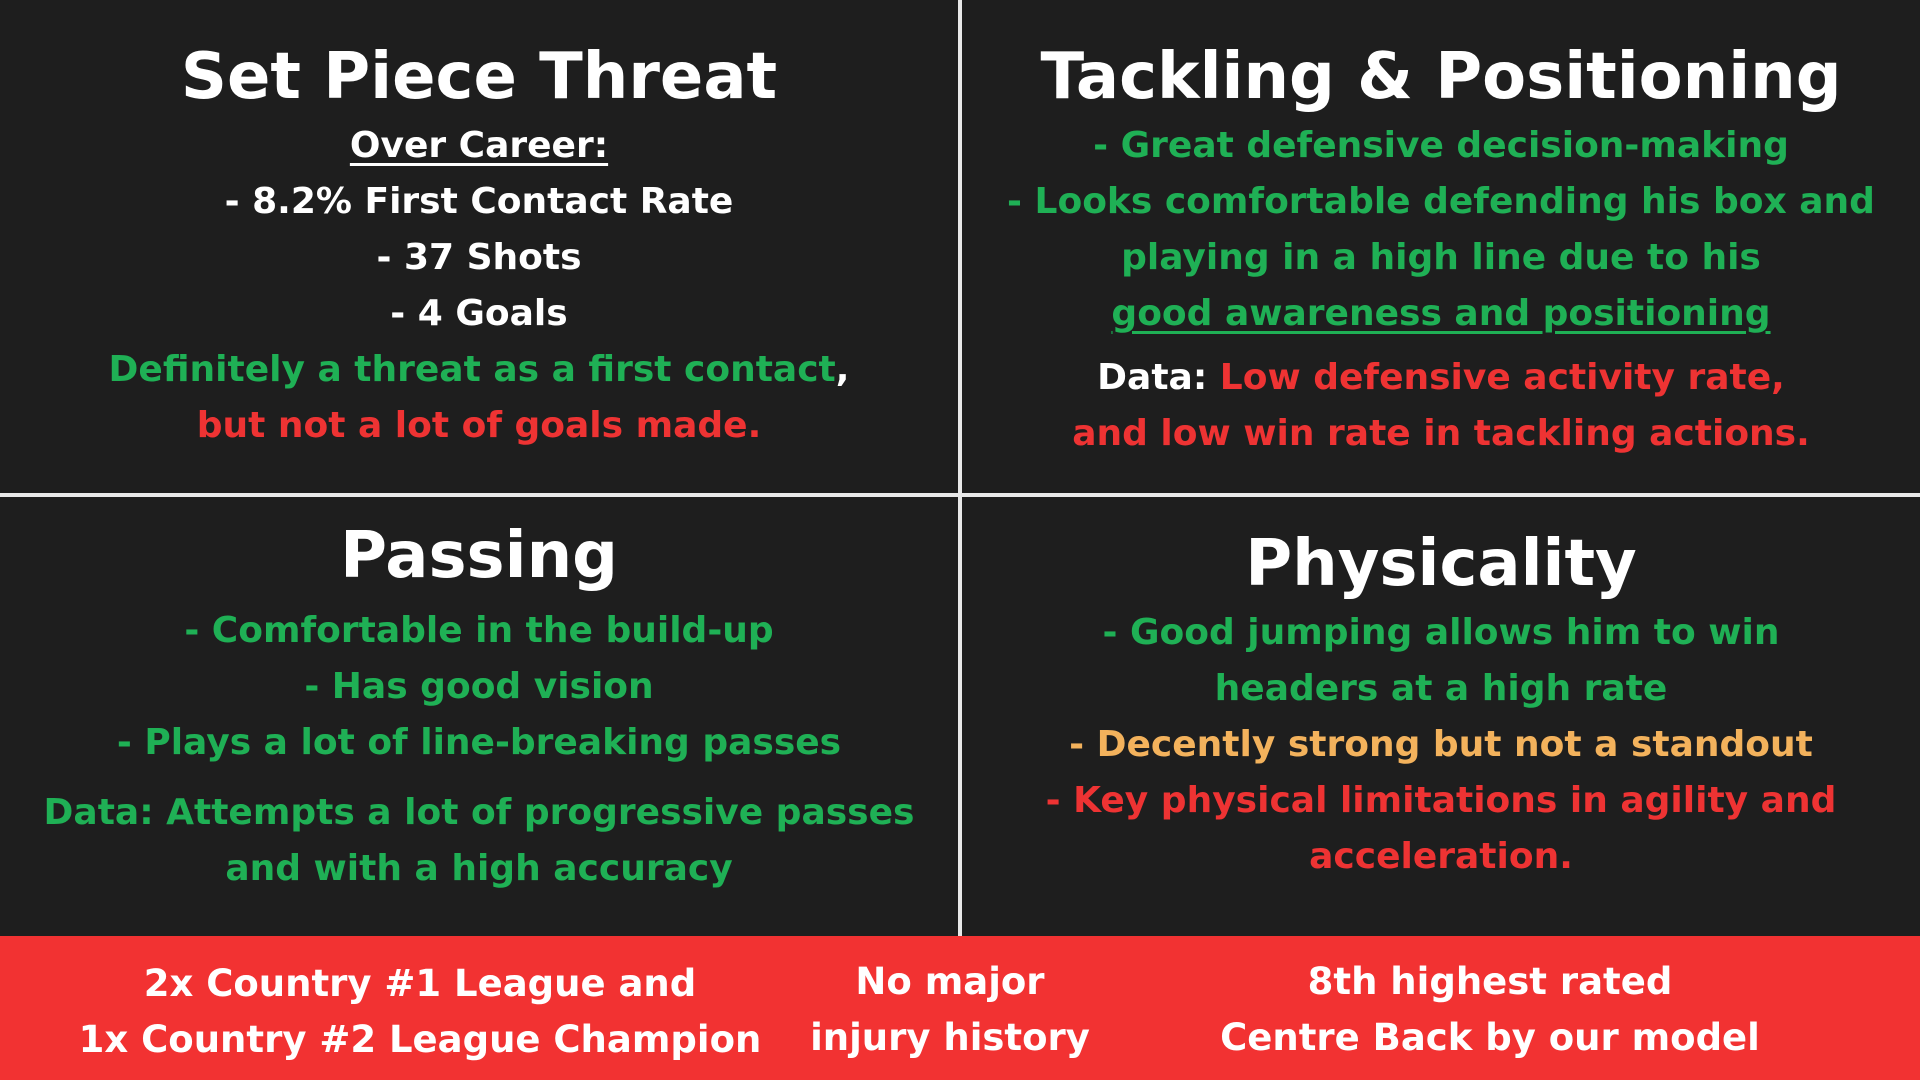 The height and width of the screenshot is (1080, 1920). I want to click on set-piece-summary-comma: ,, so click(842, 369).